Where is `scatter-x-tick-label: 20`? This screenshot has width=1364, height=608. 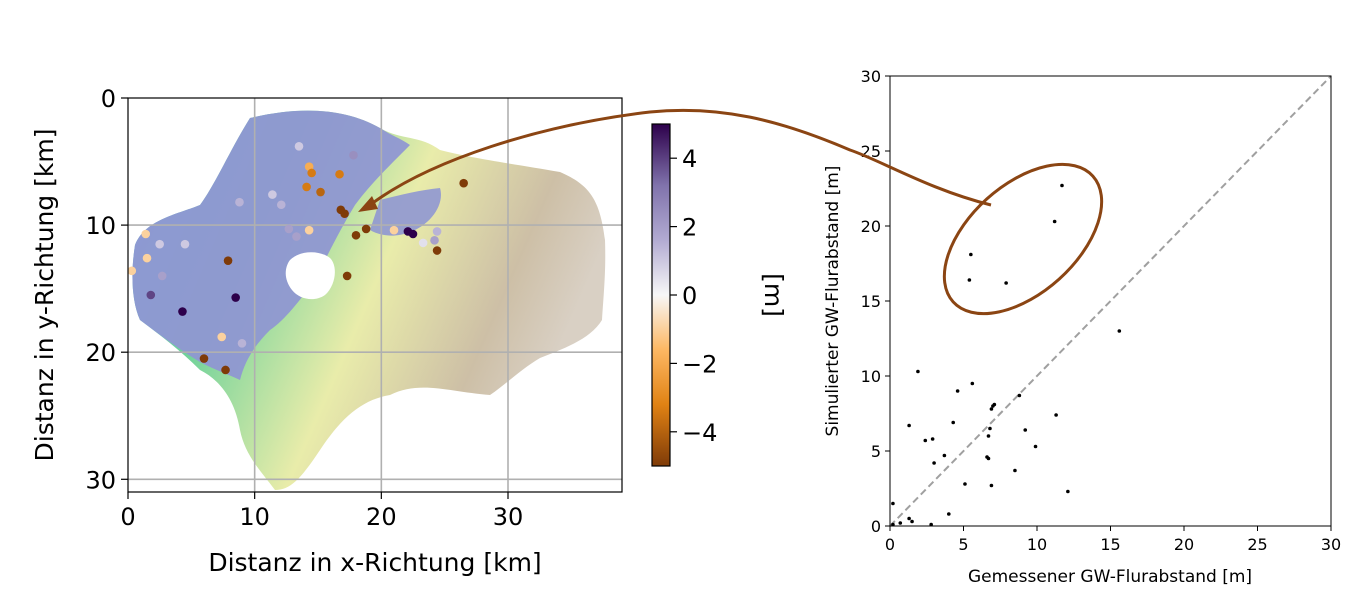
scatter-x-tick-label: 20 is located at coordinates (1184, 544).